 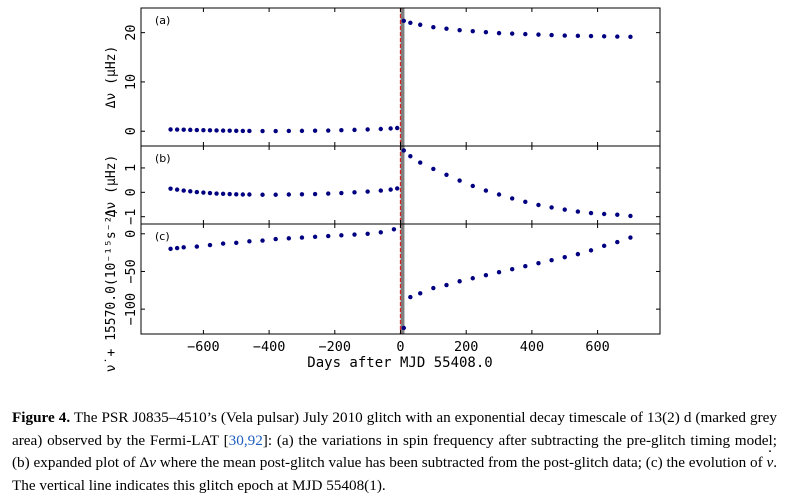 What do you see at coordinates (152, 463) in the screenshot?
I see `caption-nu-symbol: ν` at bounding box center [152, 463].